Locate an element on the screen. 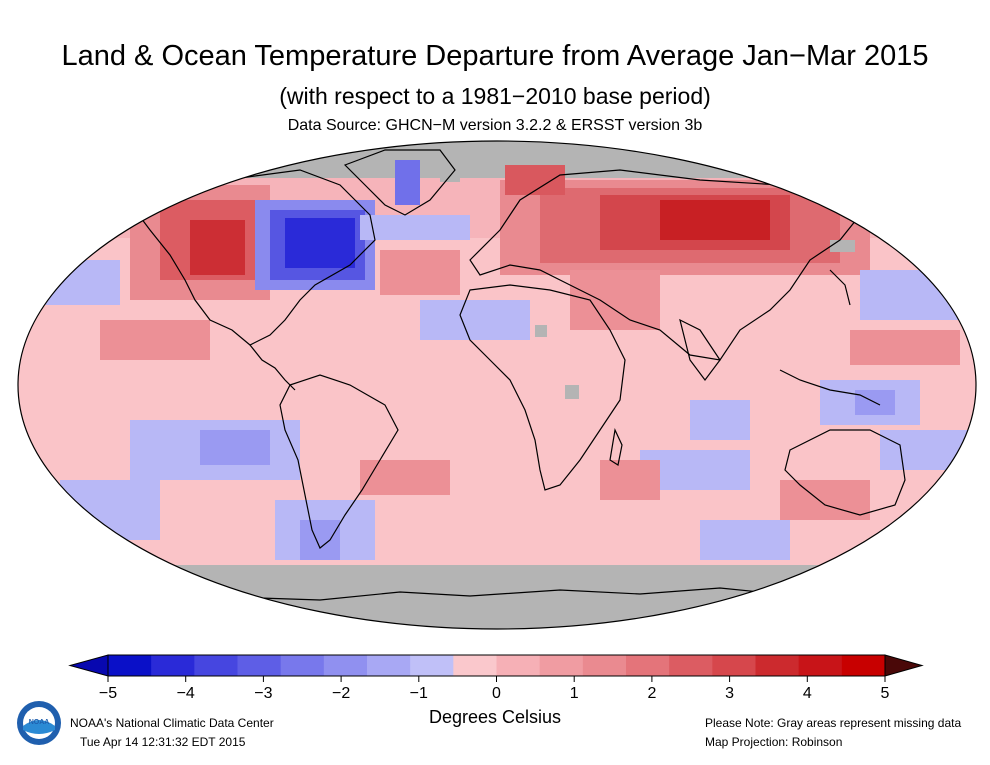  legend-ticks: −5 −4 −3 −2 −1 0 1 2 3 4 5 is located at coordinates (494, 689).